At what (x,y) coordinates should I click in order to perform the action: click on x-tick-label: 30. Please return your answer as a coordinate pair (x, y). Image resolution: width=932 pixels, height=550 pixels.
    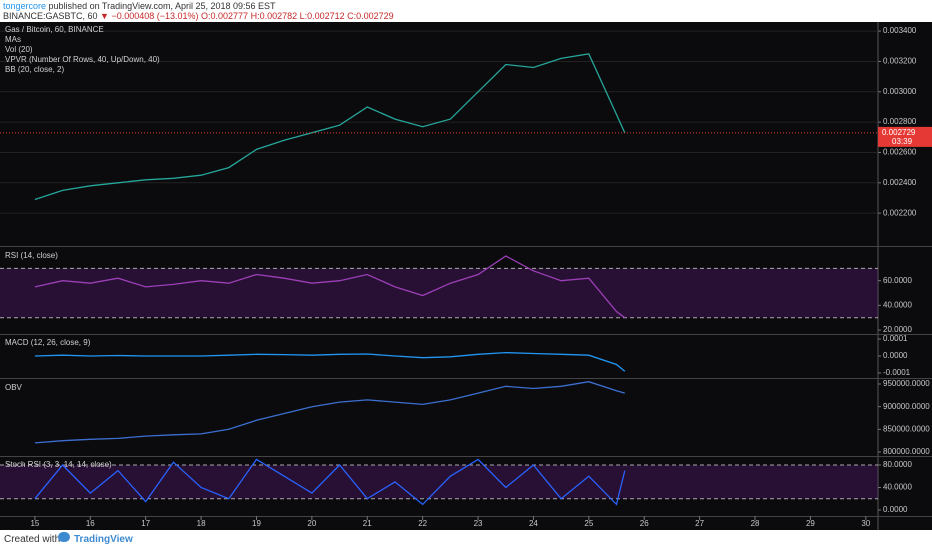
    Looking at the image, I should click on (865, 523).